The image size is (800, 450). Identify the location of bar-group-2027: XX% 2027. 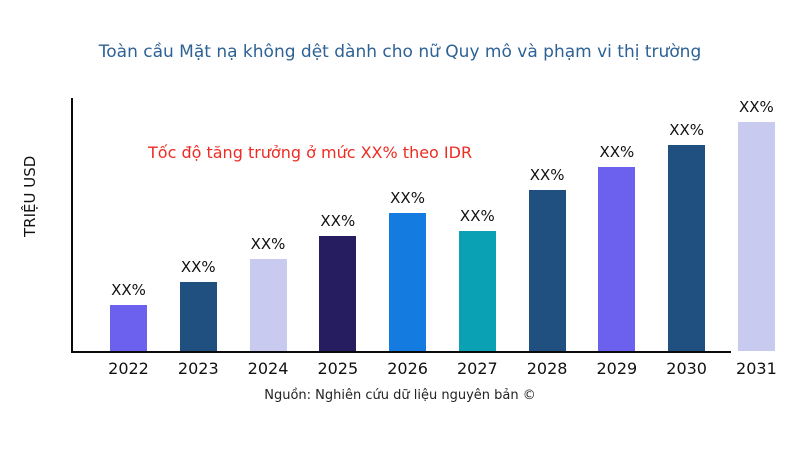
(477, 292).